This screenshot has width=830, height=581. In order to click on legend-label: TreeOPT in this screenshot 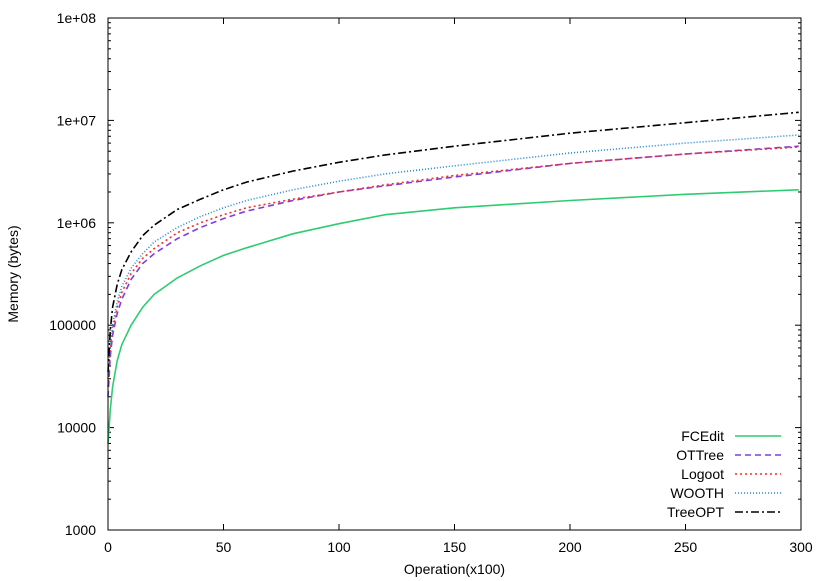, I will do `click(695, 512)`.